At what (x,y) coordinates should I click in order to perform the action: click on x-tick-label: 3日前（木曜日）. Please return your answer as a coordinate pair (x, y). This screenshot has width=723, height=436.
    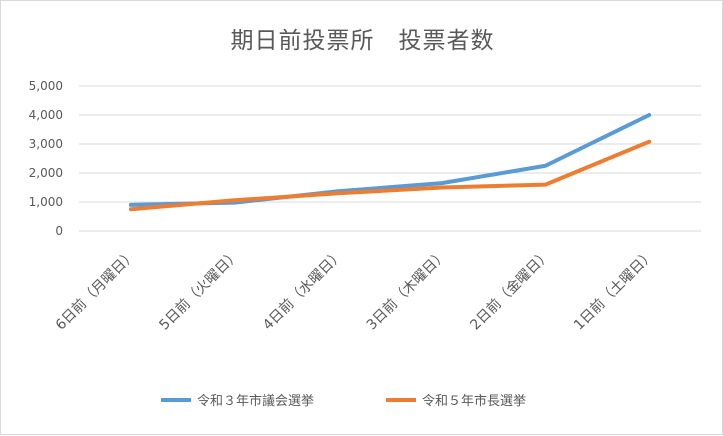
    Looking at the image, I should click on (407, 290).